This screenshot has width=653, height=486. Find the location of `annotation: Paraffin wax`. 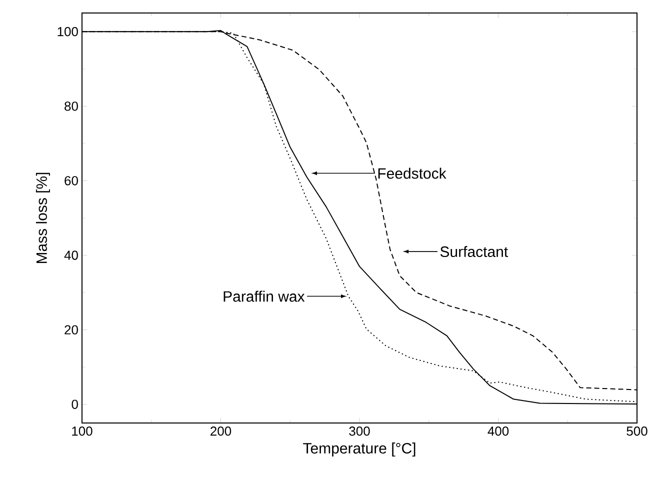

annotation: Paraffin wax is located at coordinates (264, 296).